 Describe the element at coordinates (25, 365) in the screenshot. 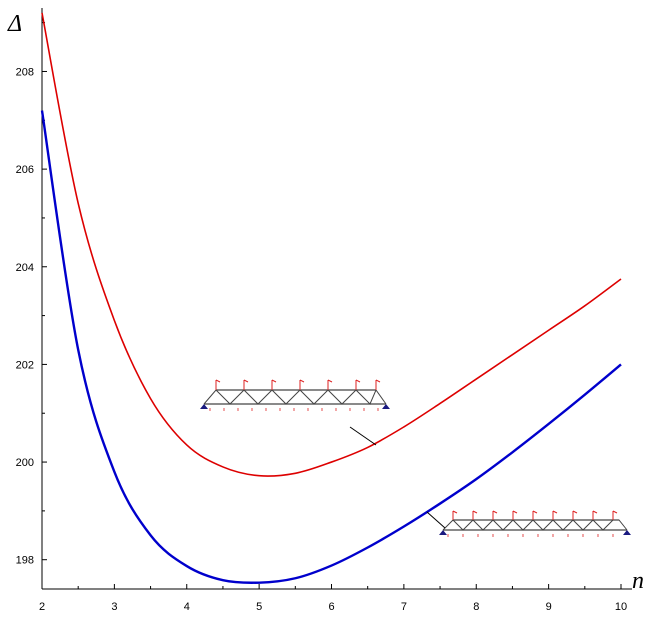

I see `y-tick-label: 202` at that location.